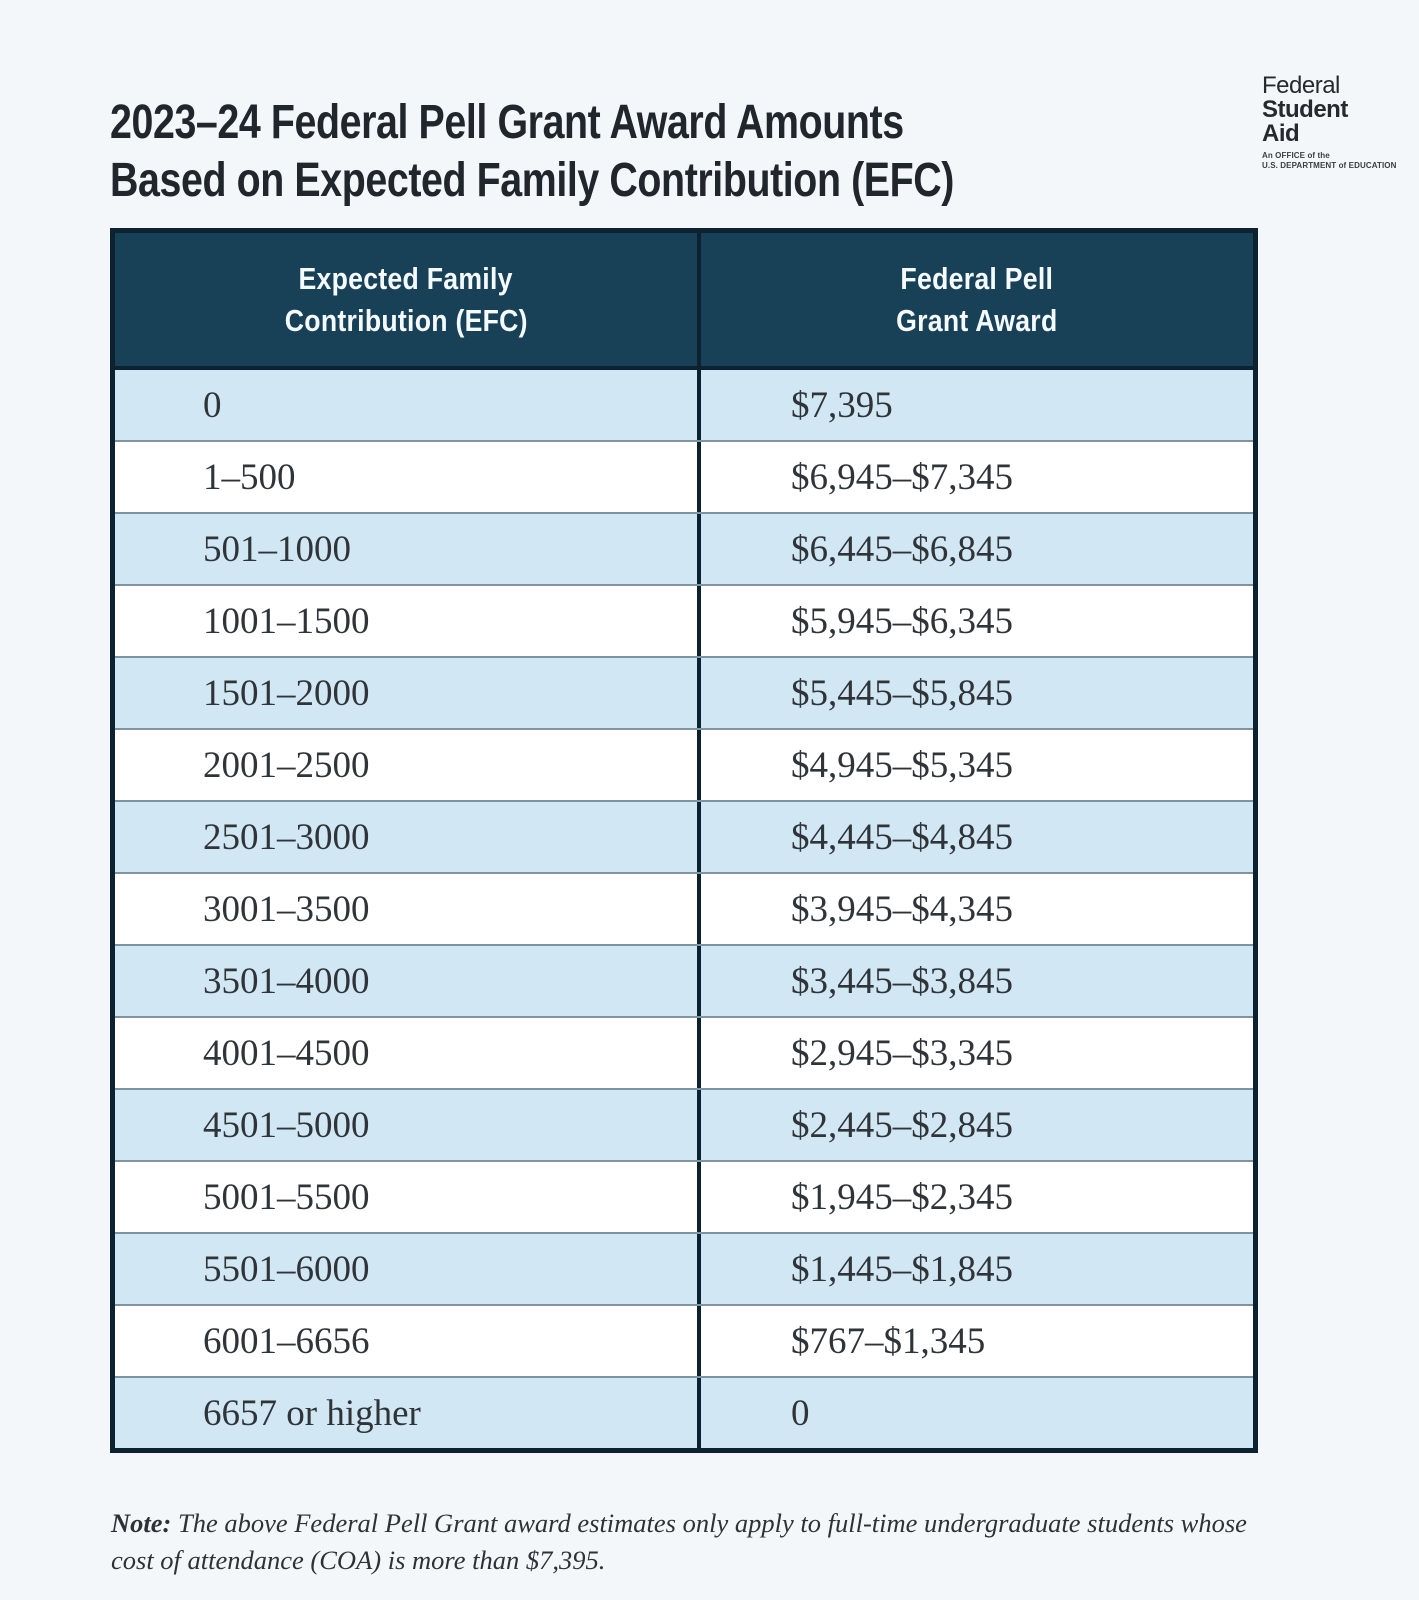 Image resolution: width=1419 pixels, height=1600 pixels. I want to click on table-row: 5001–5500 $1,945–$2,345, so click(684, 1196).